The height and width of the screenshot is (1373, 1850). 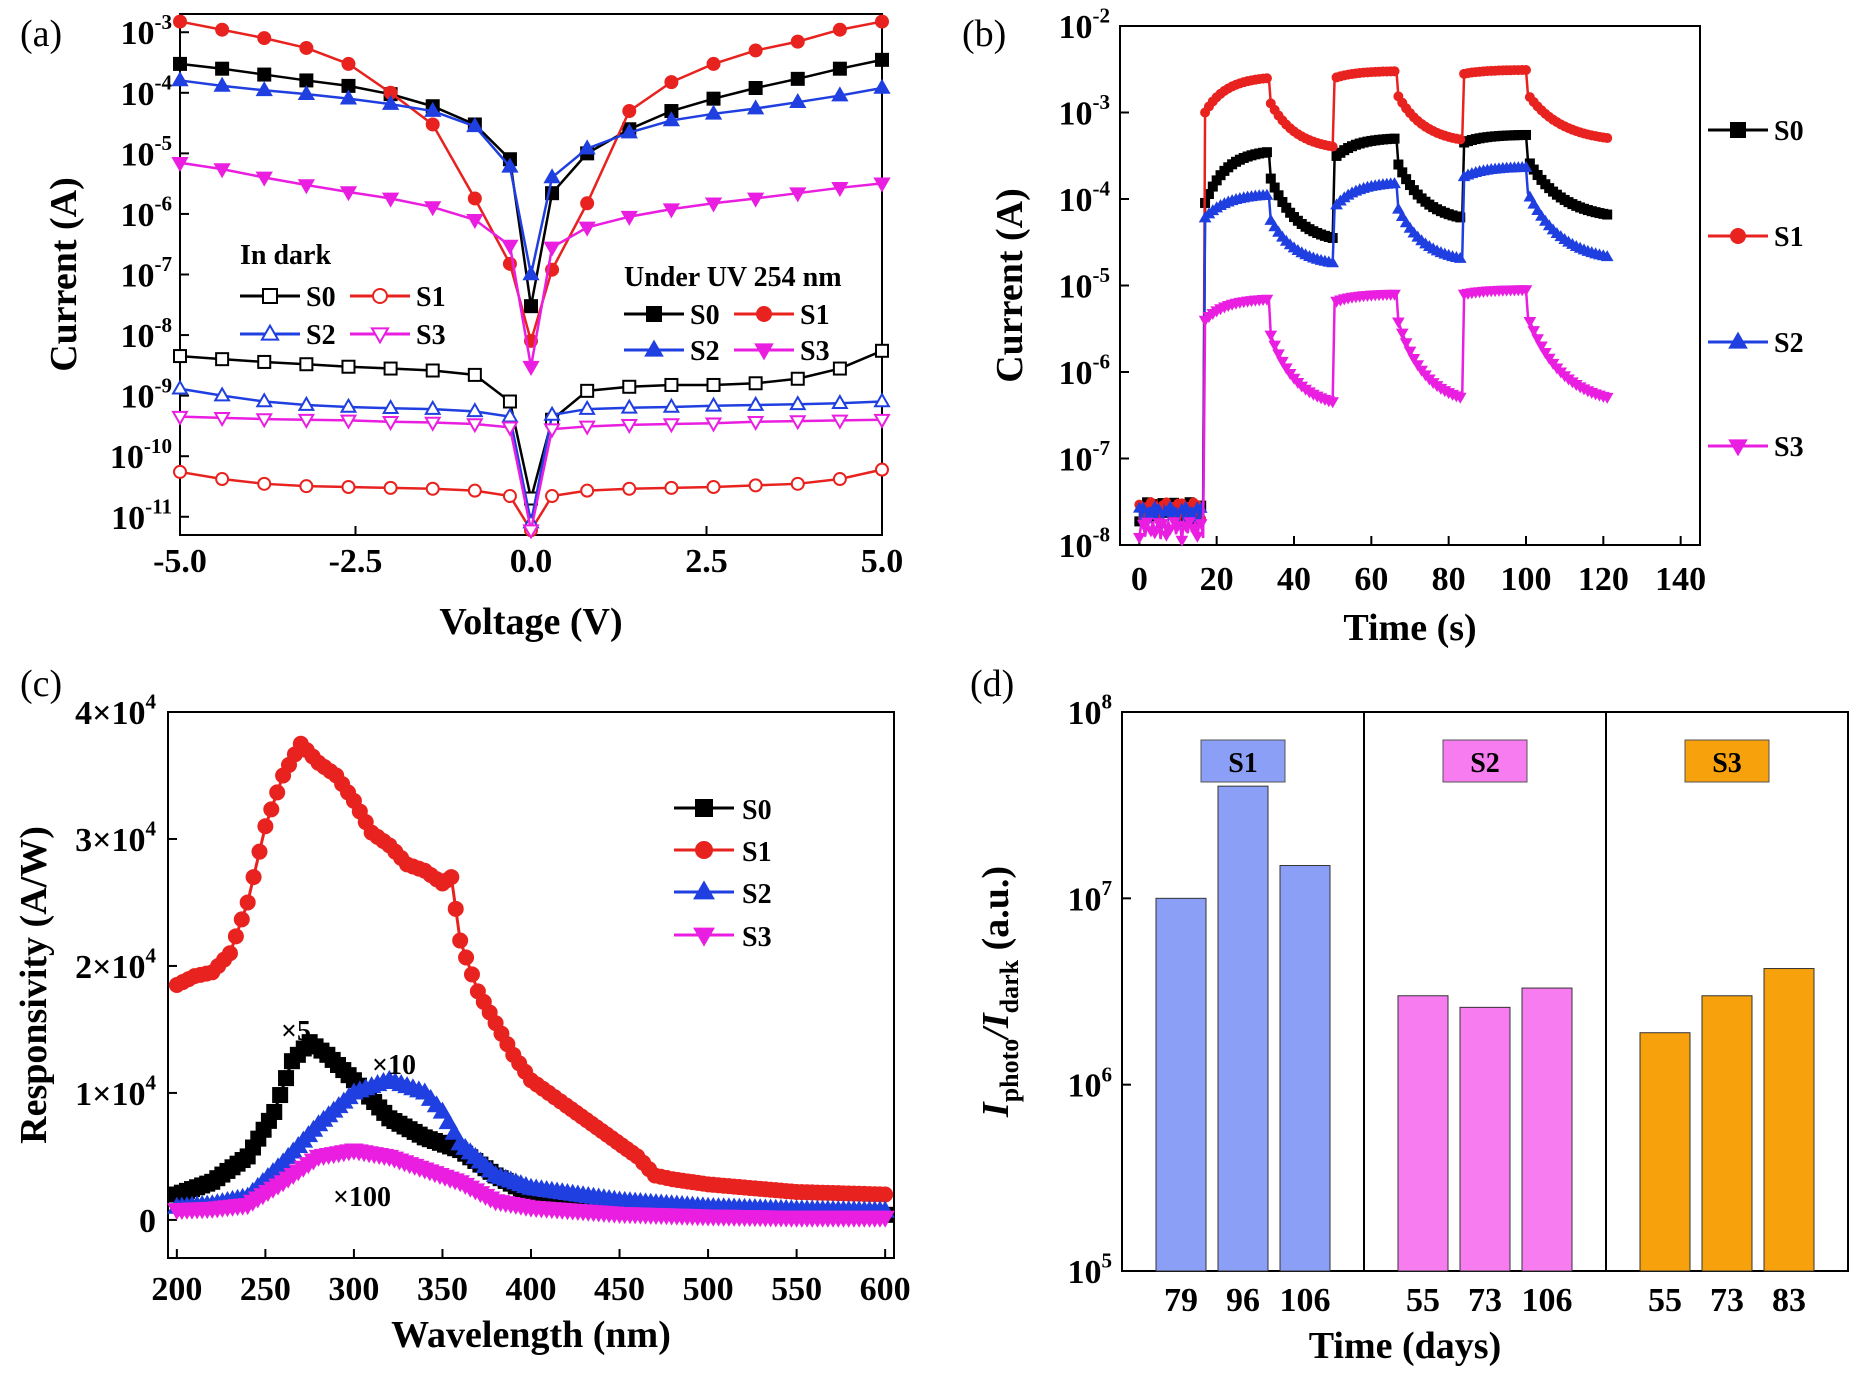 What do you see at coordinates (1738, 130) in the screenshot?
I see `legend-marker-S0` at bounding box center [1738, 130].